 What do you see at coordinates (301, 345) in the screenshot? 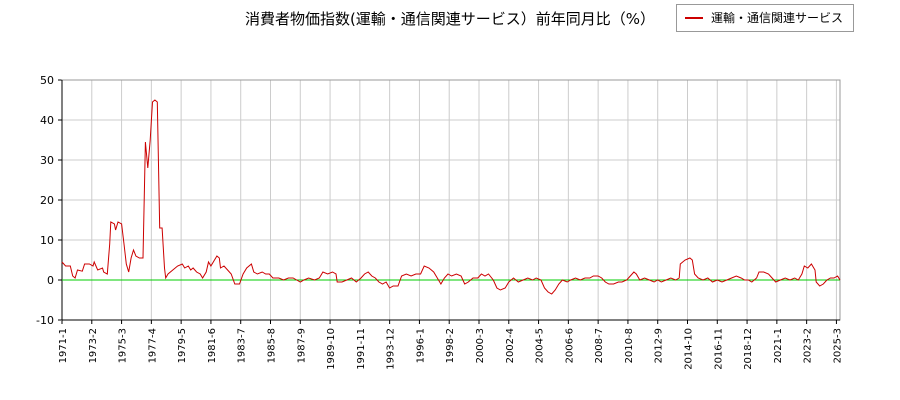
I see `x-tick-label: 1987-9` at bounding box center [301, 345].